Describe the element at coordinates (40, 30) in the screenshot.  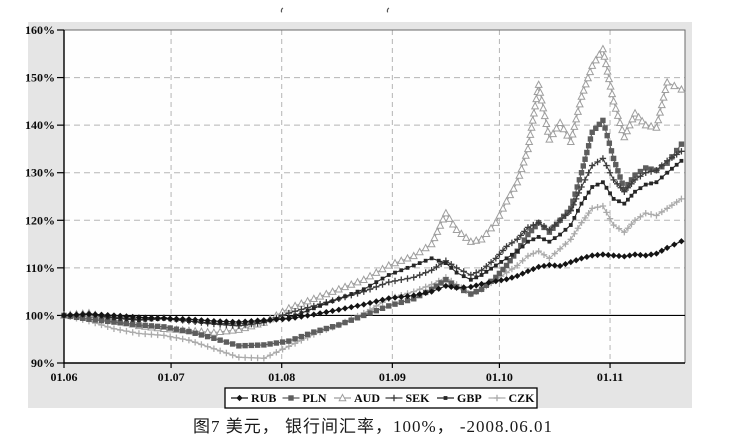
I see `y-tick-label: 160%` at that location.